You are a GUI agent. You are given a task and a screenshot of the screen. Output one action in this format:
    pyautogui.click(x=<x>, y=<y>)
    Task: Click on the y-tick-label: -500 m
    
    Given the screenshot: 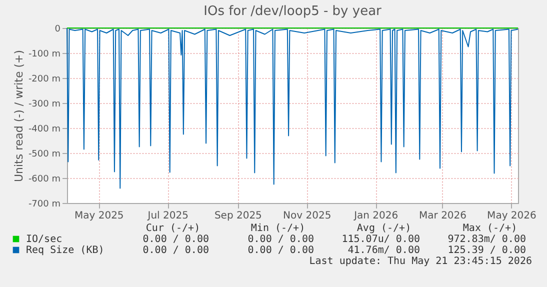 What is the action you would take?
    pyautogui.click(x=44, y=155)
    